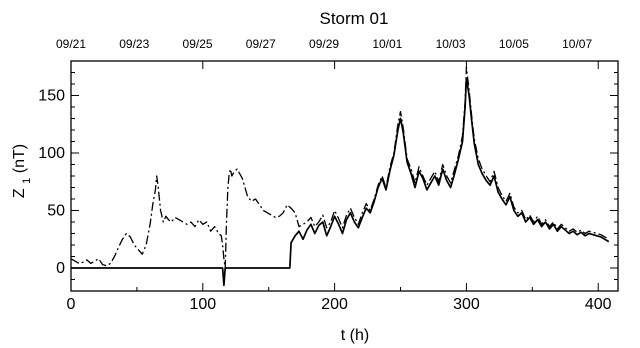  Describe the element at coordinates (19, 193) in the screenshot. I see `y-axis-label-main: Z` at that location.